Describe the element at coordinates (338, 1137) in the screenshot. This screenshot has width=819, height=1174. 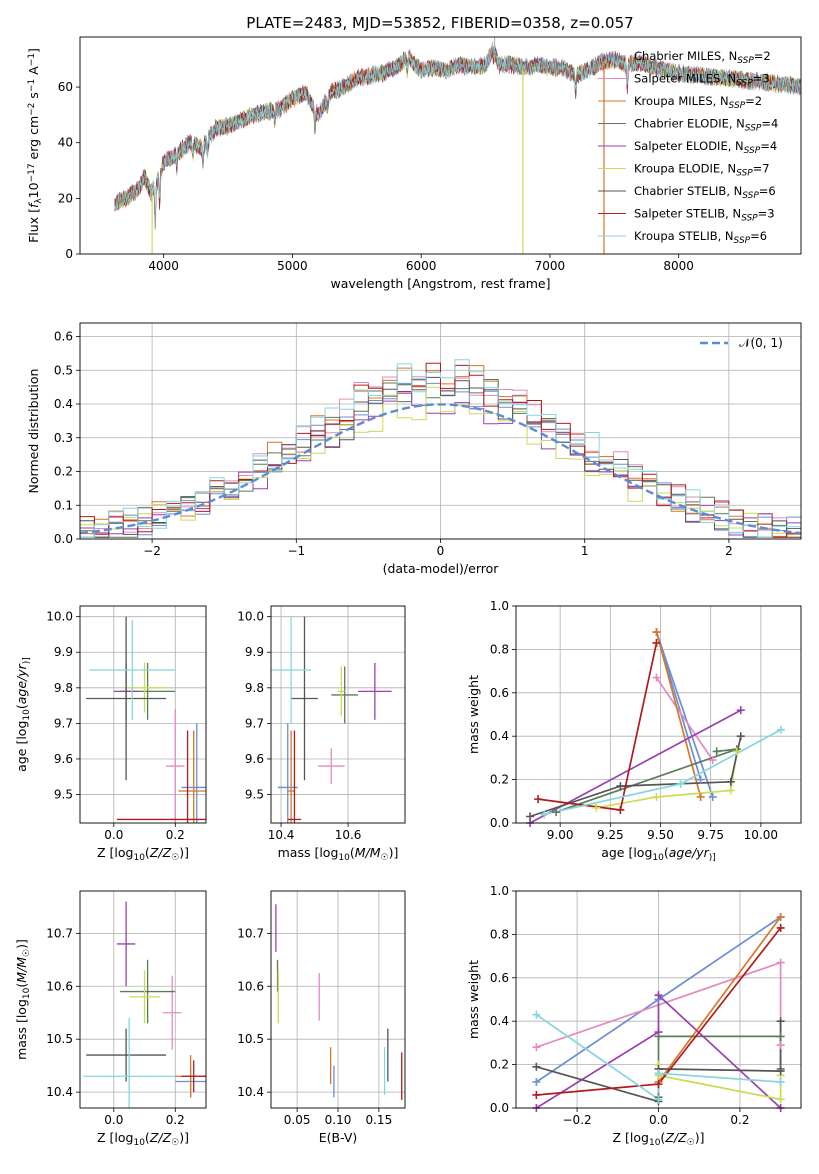
I see `x-axis-label: E(B-V)` at that location.